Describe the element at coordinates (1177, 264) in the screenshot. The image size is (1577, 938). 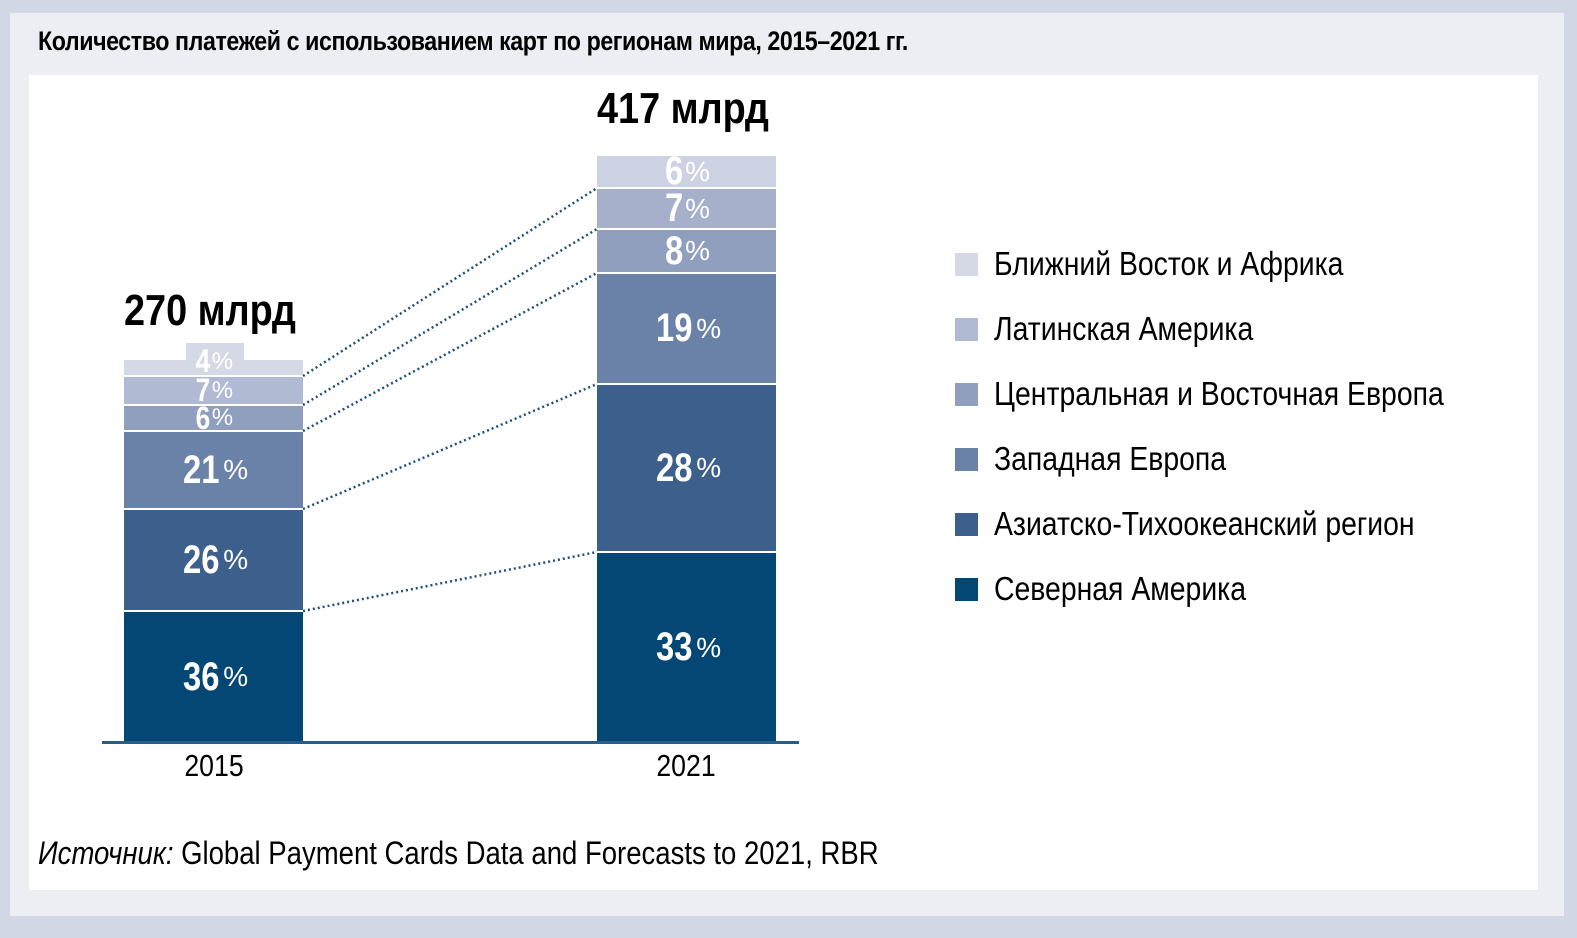
I see `legend-item: Ближний Восток и Африка` at that location.